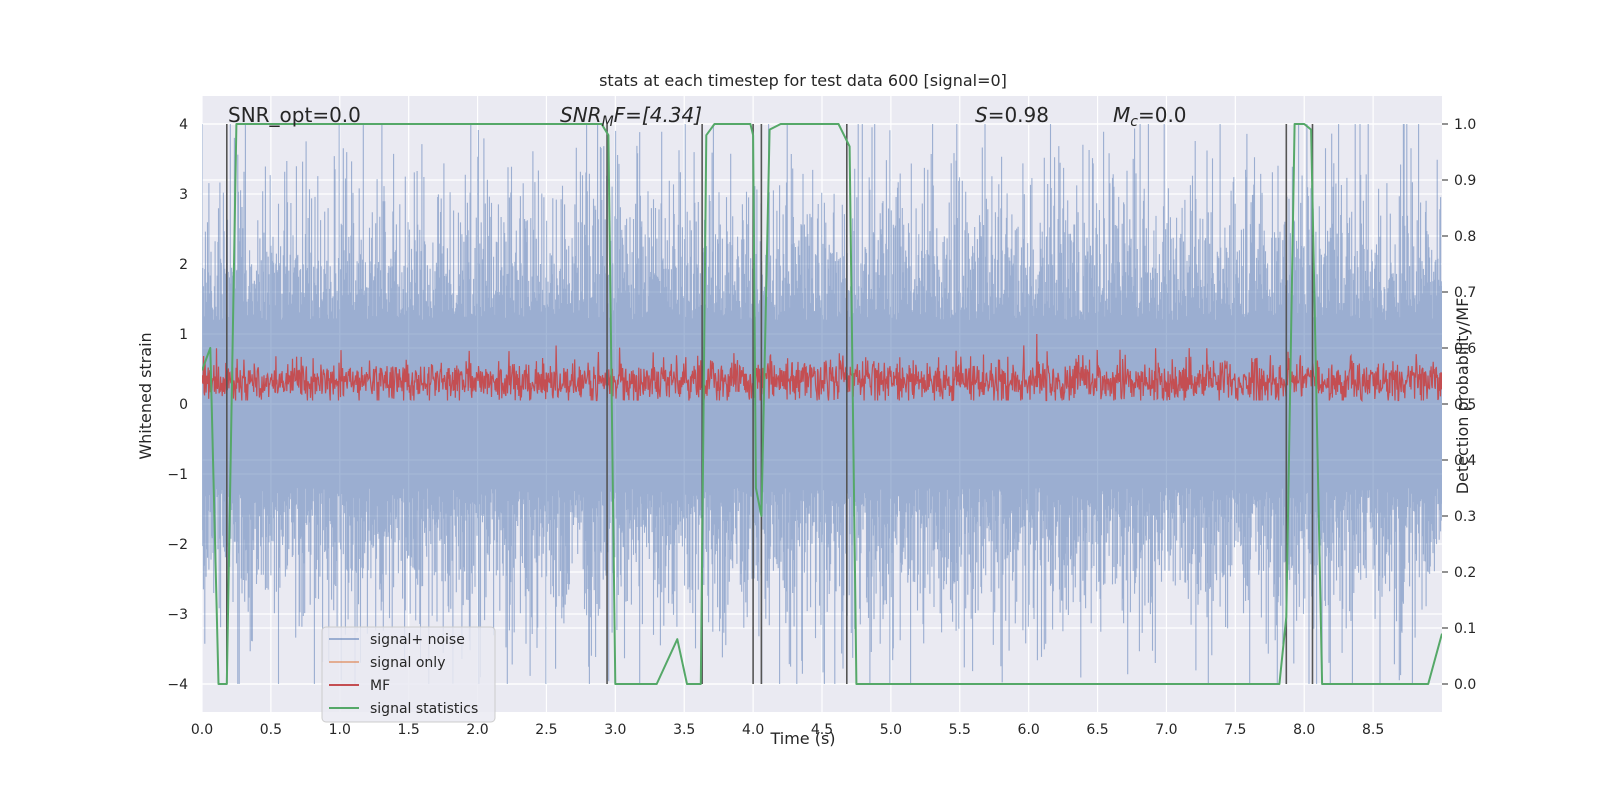  Describe the element at coordinates (1150, 116) in the screenshot. I see `mc-annotation: Mc=0.0` at that location.